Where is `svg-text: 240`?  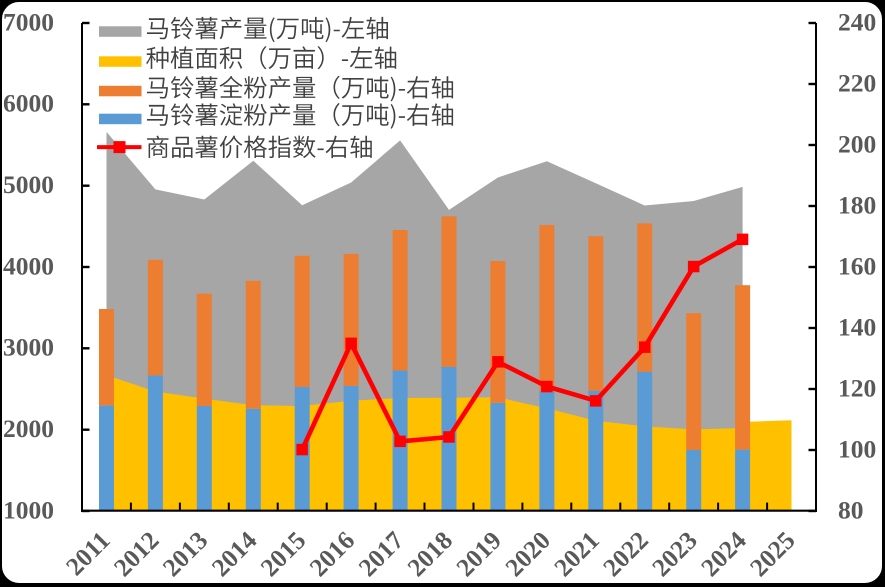 svg-text: 240 is located at coordinates (857, 21).